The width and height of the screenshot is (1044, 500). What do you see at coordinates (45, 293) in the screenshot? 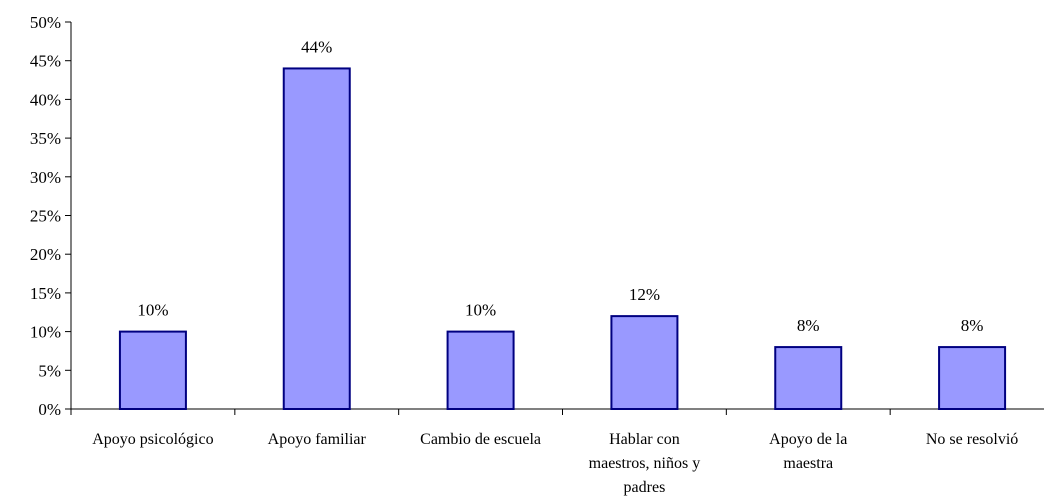
I see `y-tick-label: 15%` at bounding box center [45, 293].